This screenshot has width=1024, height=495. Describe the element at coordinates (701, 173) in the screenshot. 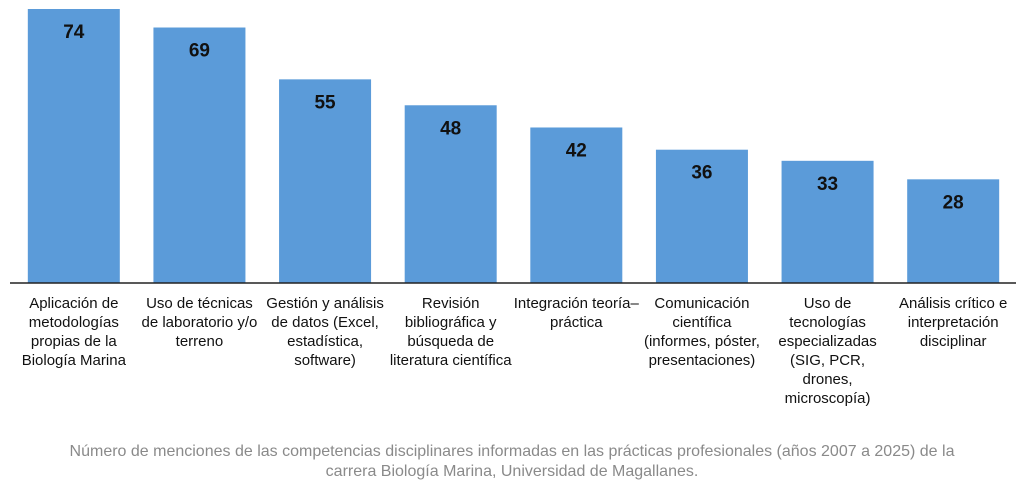

I see `value-label: 36` at that location.